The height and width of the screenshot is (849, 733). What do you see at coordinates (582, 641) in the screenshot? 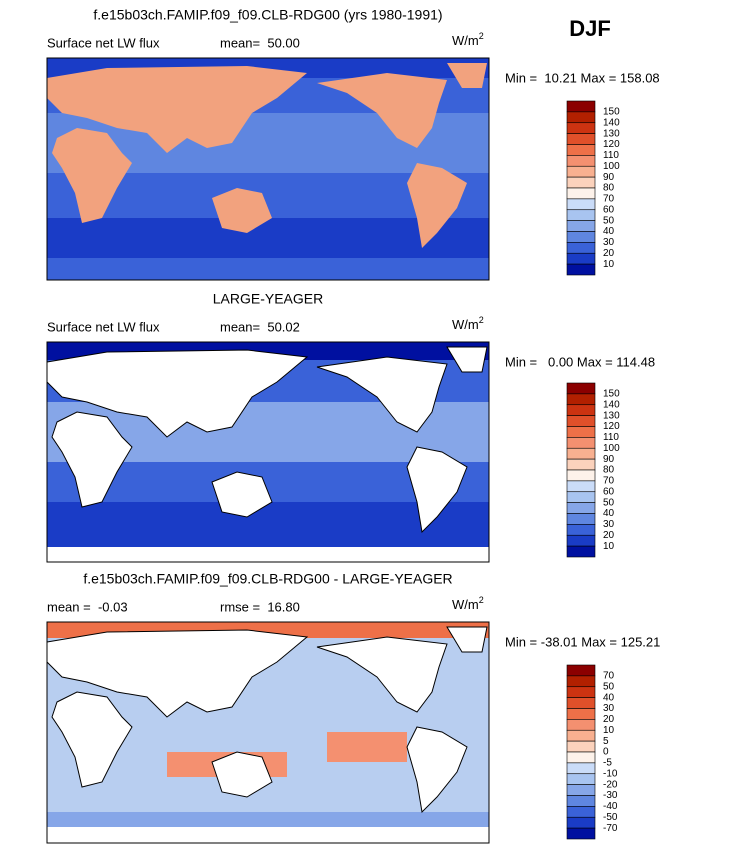
I see `range: Min = -38.01 Max = 125.21` at bounding box center [582, 641].